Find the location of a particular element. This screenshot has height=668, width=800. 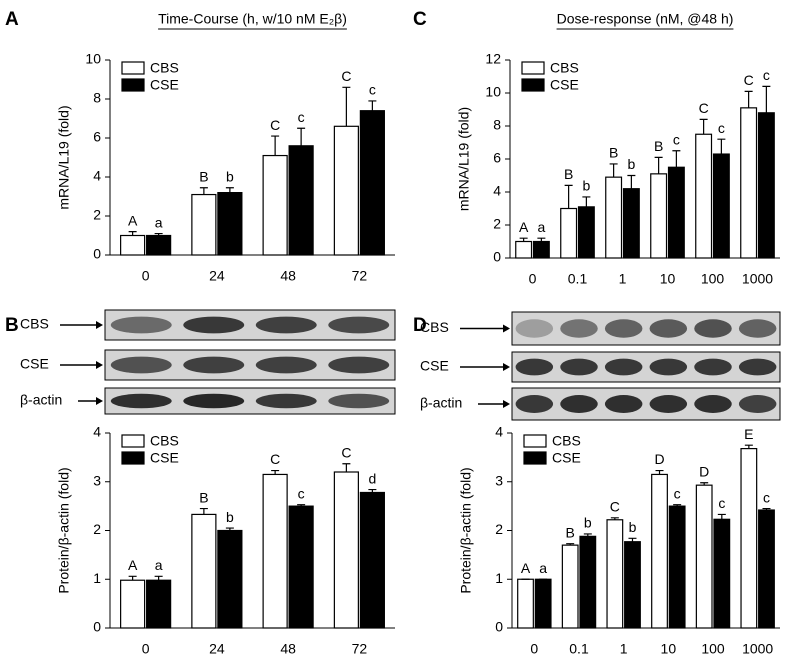

x-tick-label: 100 is located at coordinates (713, 279).